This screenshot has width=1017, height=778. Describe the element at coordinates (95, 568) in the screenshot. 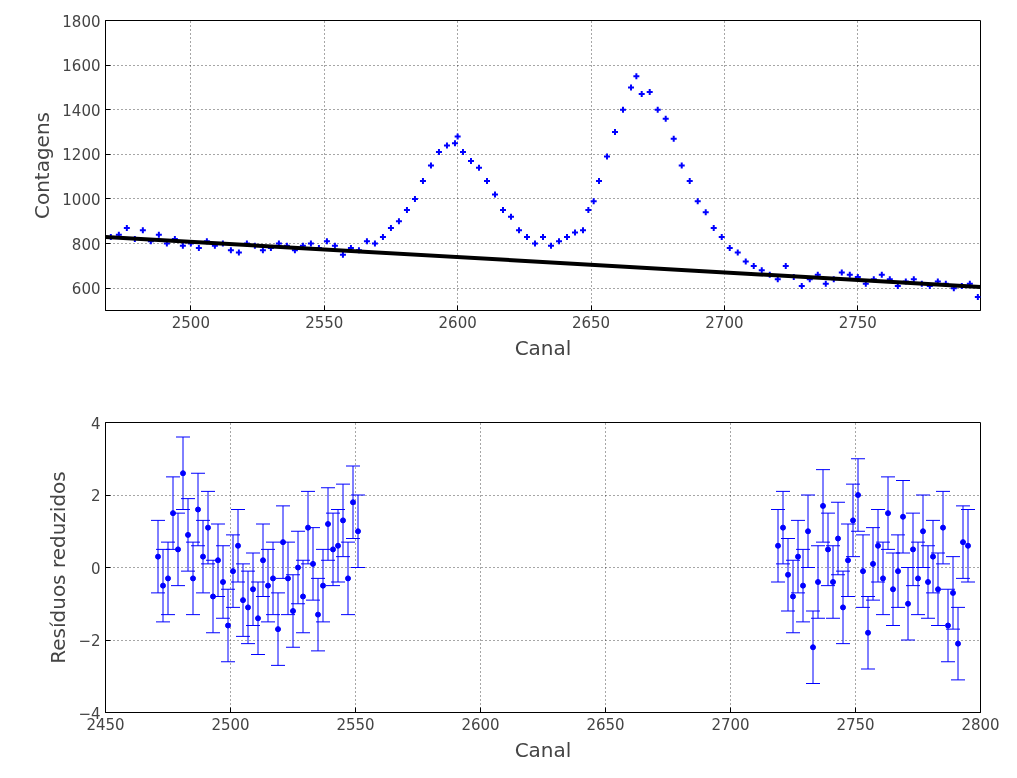

I see `y-tick-label: 0` at that location.